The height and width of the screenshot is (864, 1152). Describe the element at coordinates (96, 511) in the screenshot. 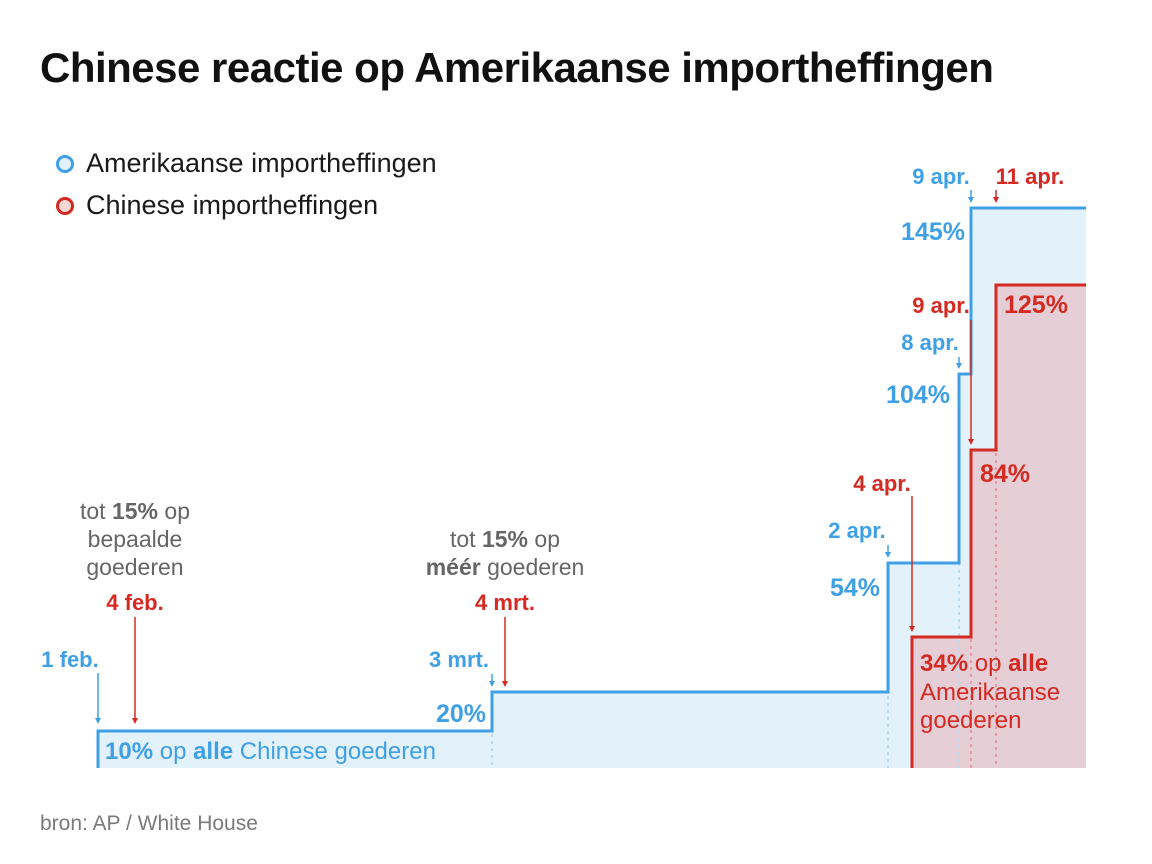

I see `note-4feb-line1-part-0: tot` at that location.